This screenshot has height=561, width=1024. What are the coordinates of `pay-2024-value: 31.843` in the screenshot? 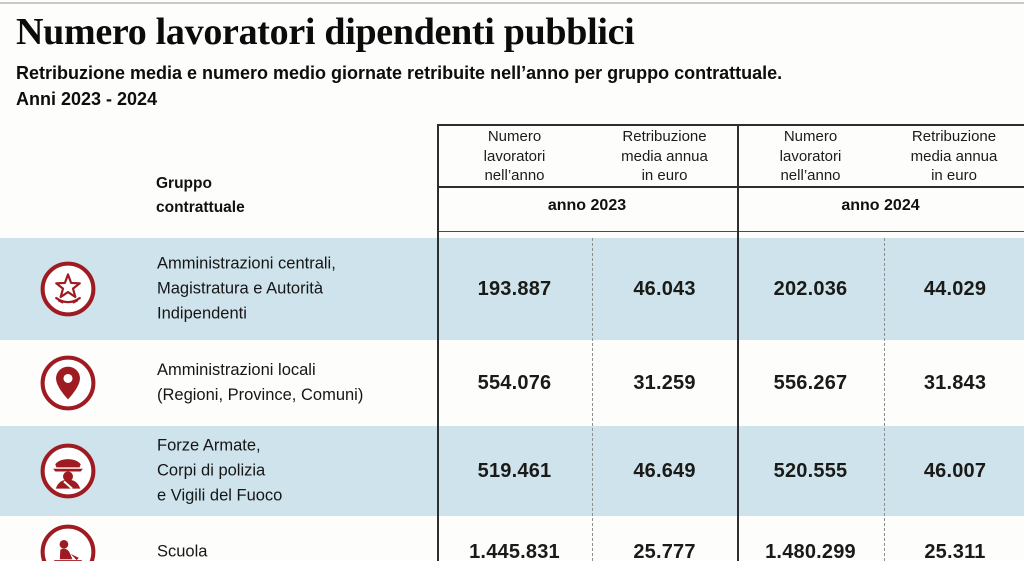 It's located at (955, 382).